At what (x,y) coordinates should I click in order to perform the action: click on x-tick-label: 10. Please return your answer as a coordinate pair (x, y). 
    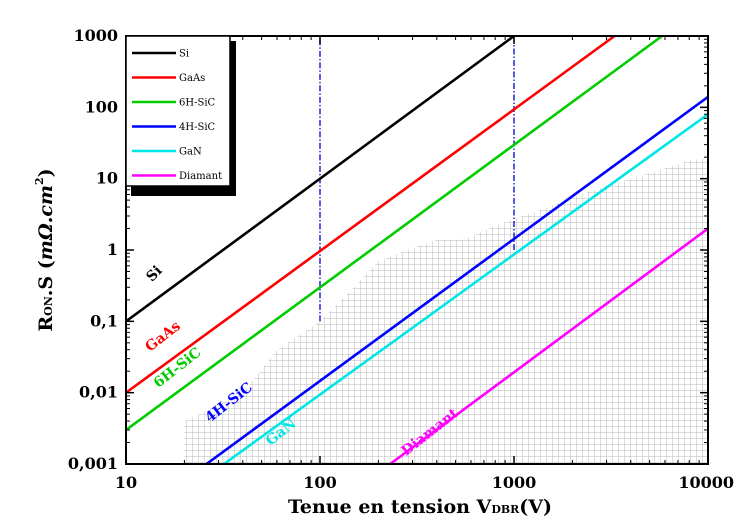
    Looking at the image, I should click on (126, 482).